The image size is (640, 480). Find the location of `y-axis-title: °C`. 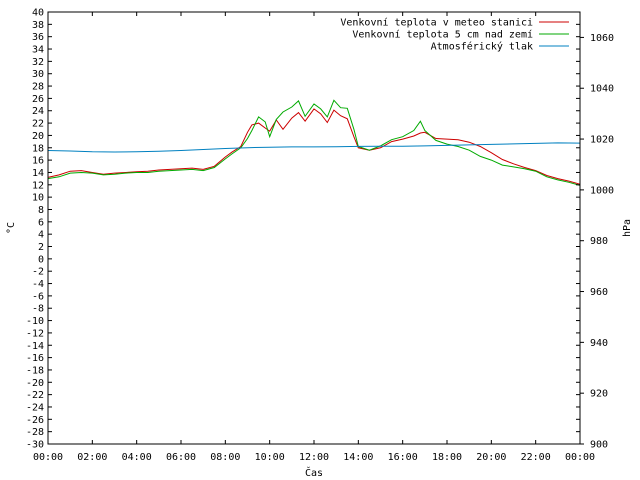

y-axis-title: °C is located at coordinates (11, 228).